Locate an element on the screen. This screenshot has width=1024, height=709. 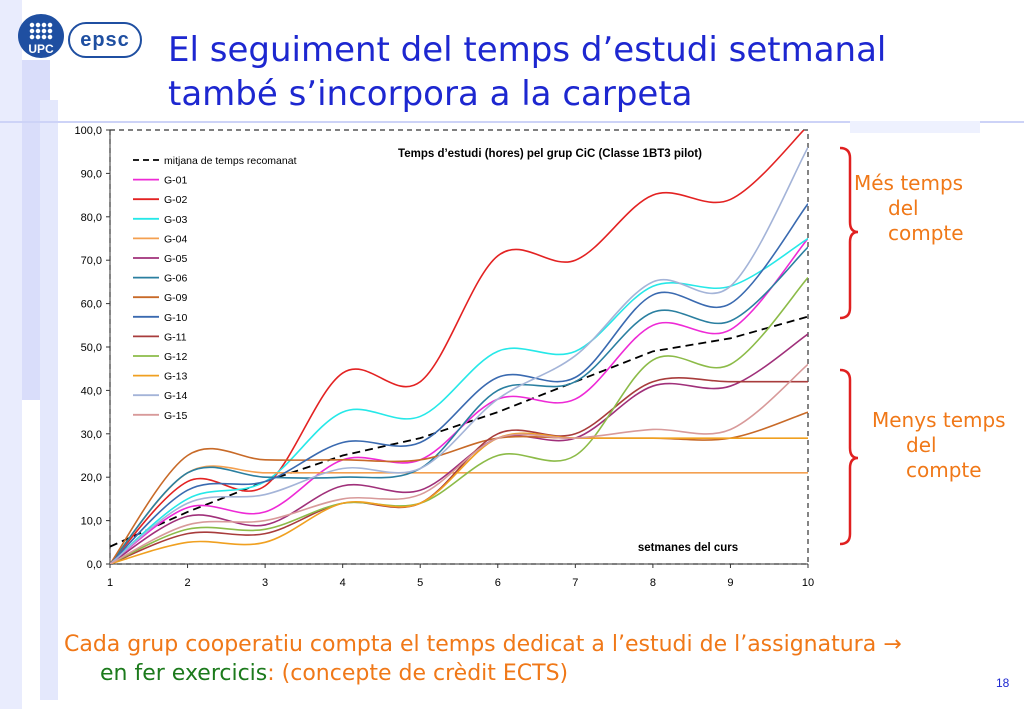
legend-label: G-04 is located at coordinates (176, 239).